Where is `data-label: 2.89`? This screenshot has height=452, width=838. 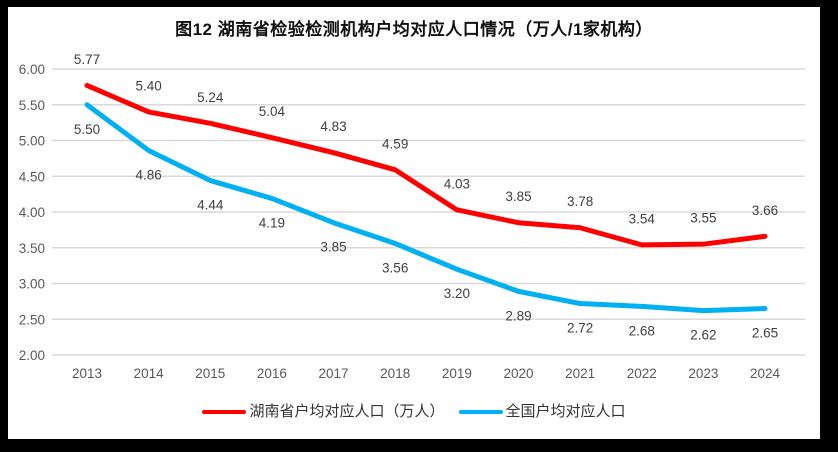 data-label: 2.89 is located at coordinates (518, 315).